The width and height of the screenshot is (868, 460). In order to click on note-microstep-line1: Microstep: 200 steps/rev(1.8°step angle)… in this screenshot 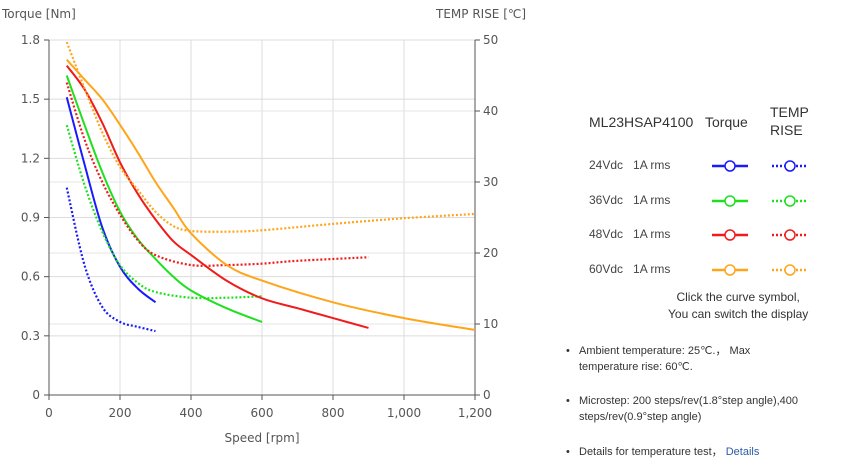, I will do `click(689, 401)`.